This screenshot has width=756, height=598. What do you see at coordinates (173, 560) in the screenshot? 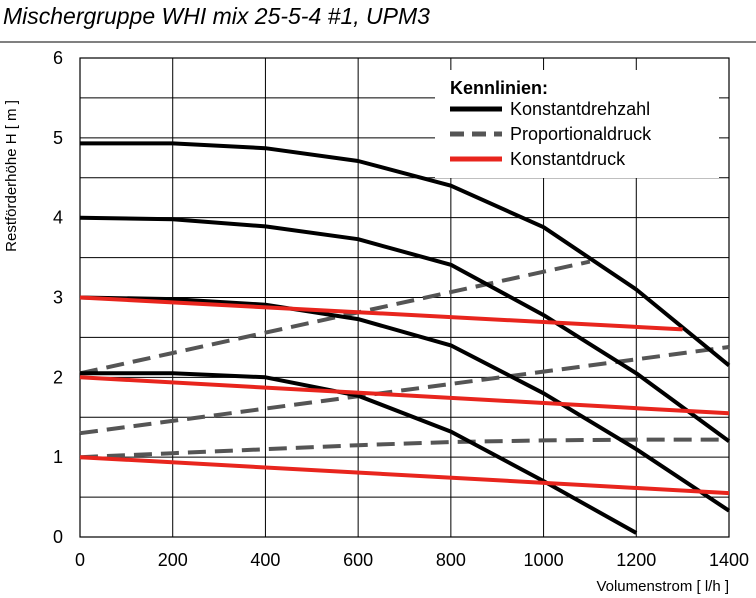
I see `x-tick-label: 200` at bounding box center [173, 560].